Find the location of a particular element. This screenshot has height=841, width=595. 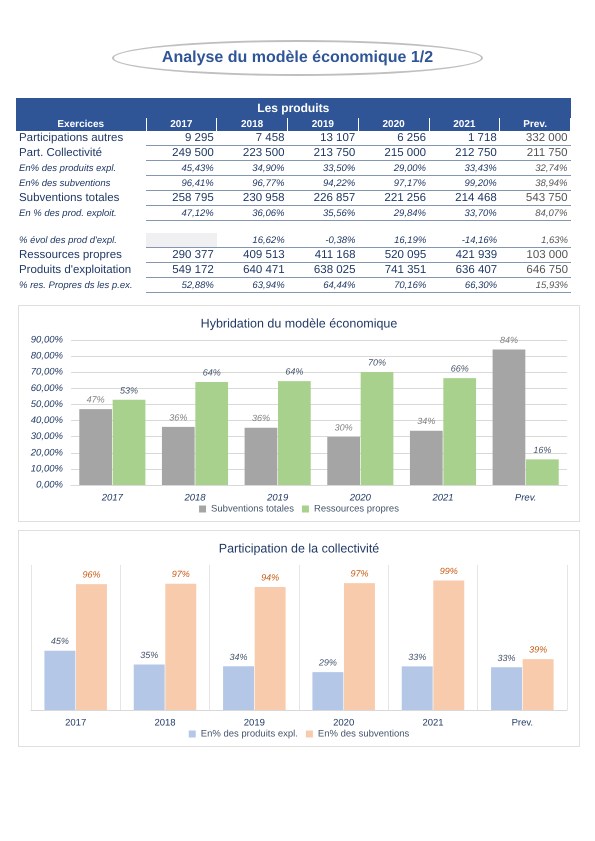

data-label: 103 000 is located at coordinates (535, 255).